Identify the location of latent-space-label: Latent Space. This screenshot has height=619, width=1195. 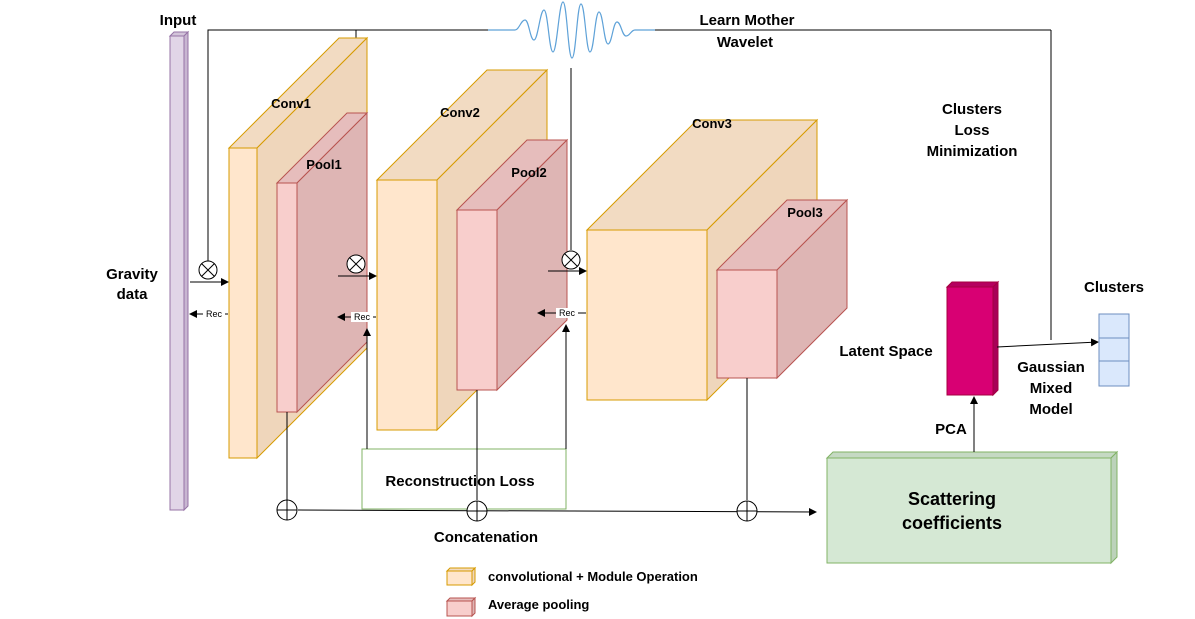
(885, 351).